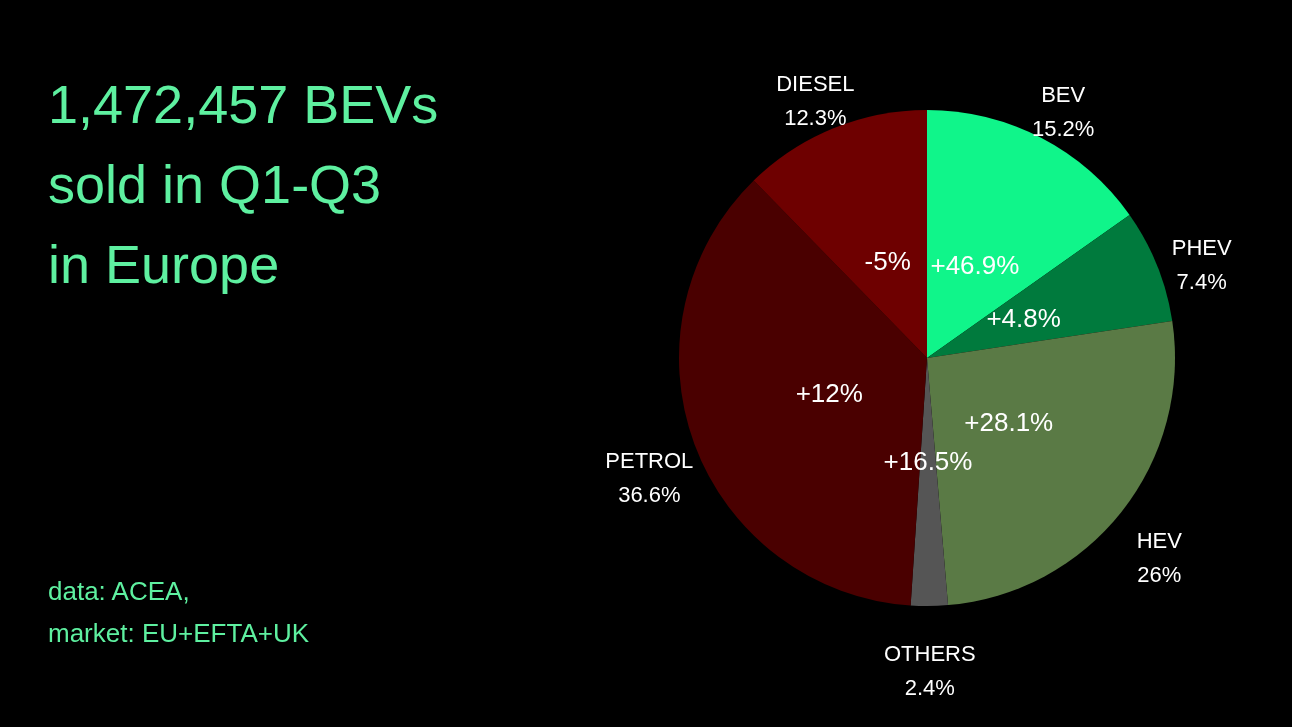  Describe the element at coordinates (1159, 575) in the screenshot. I see `data-label: 26%` at that location.